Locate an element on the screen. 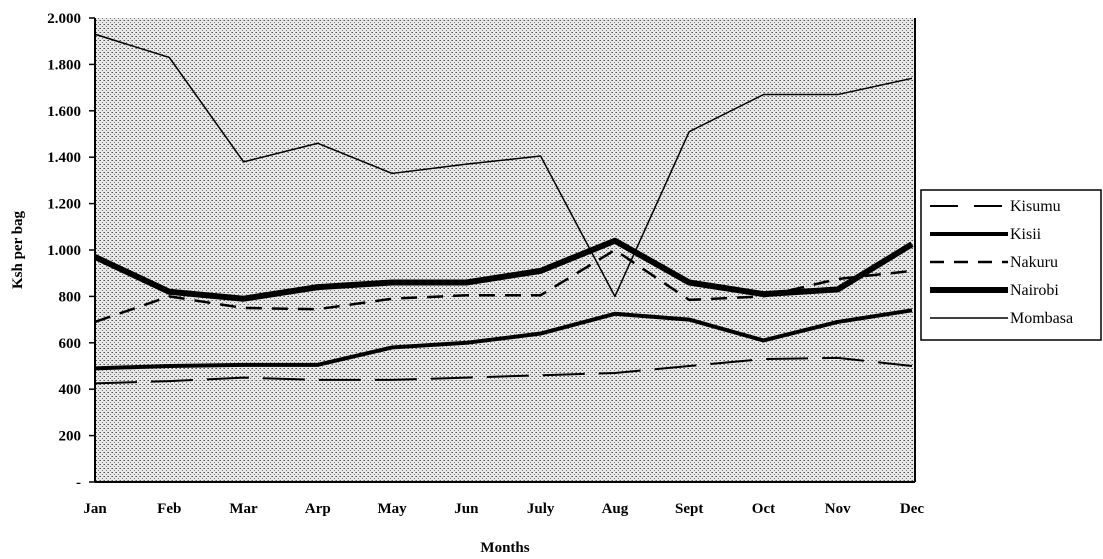  series-line-kisii is located at coordinates (503, 339).